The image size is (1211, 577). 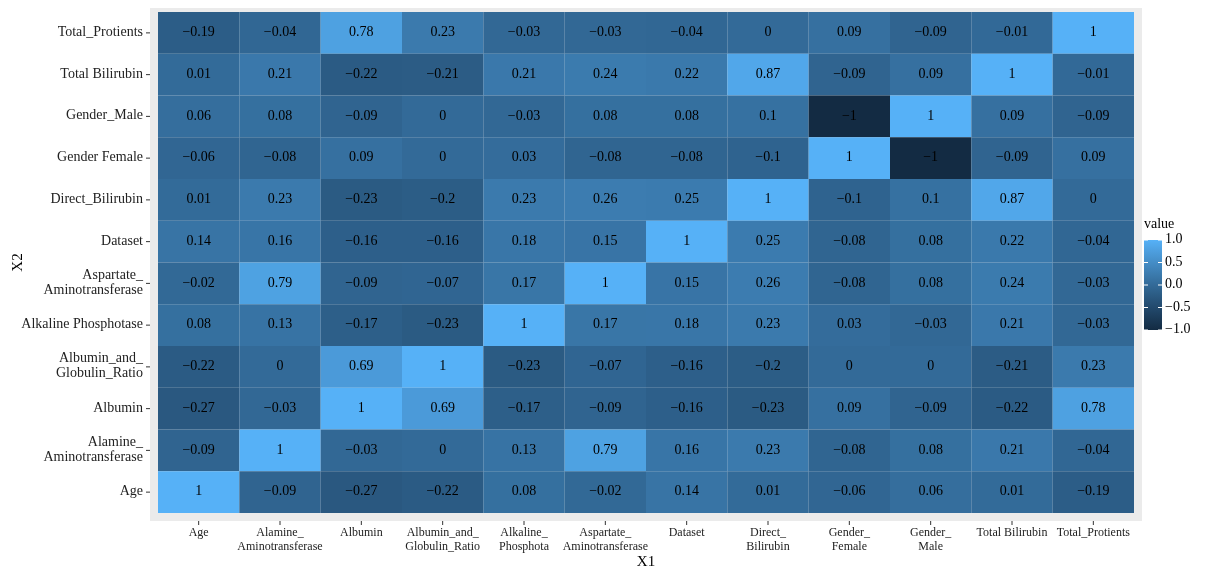 I want to click on y-tick-label: Alkaline Phosphotase, so click(x=82, y=324).